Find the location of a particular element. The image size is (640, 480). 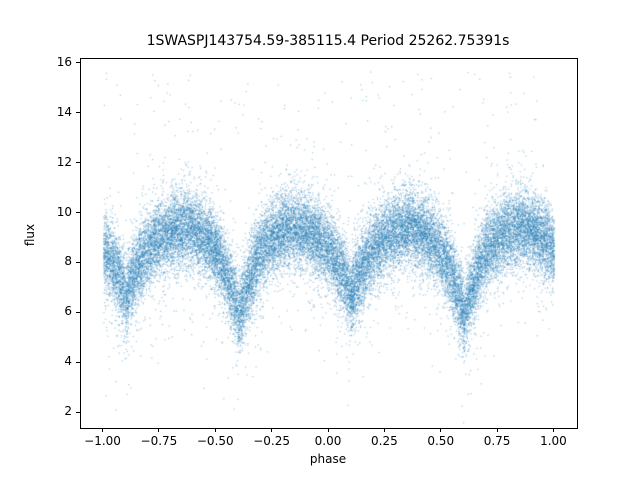

y-tick-label: 14 is located at coordinates (64, 111).